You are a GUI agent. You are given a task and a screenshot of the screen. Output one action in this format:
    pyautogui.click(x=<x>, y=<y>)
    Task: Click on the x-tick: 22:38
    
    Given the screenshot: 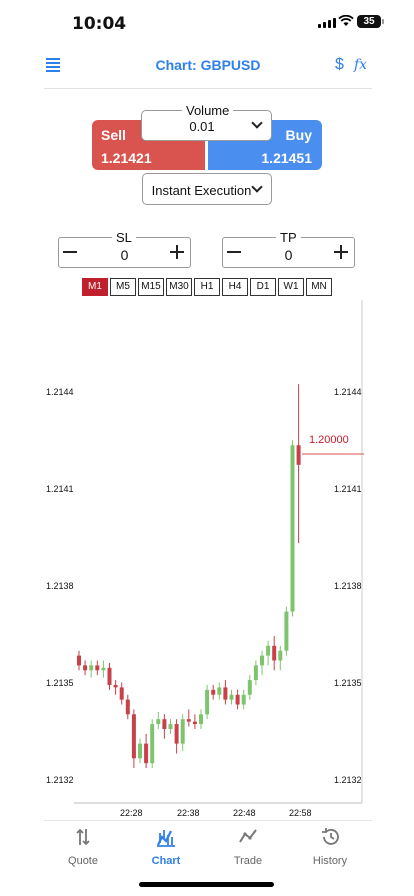 What is the action you would take?
    pyautogui.click(x=188, y=813)
    